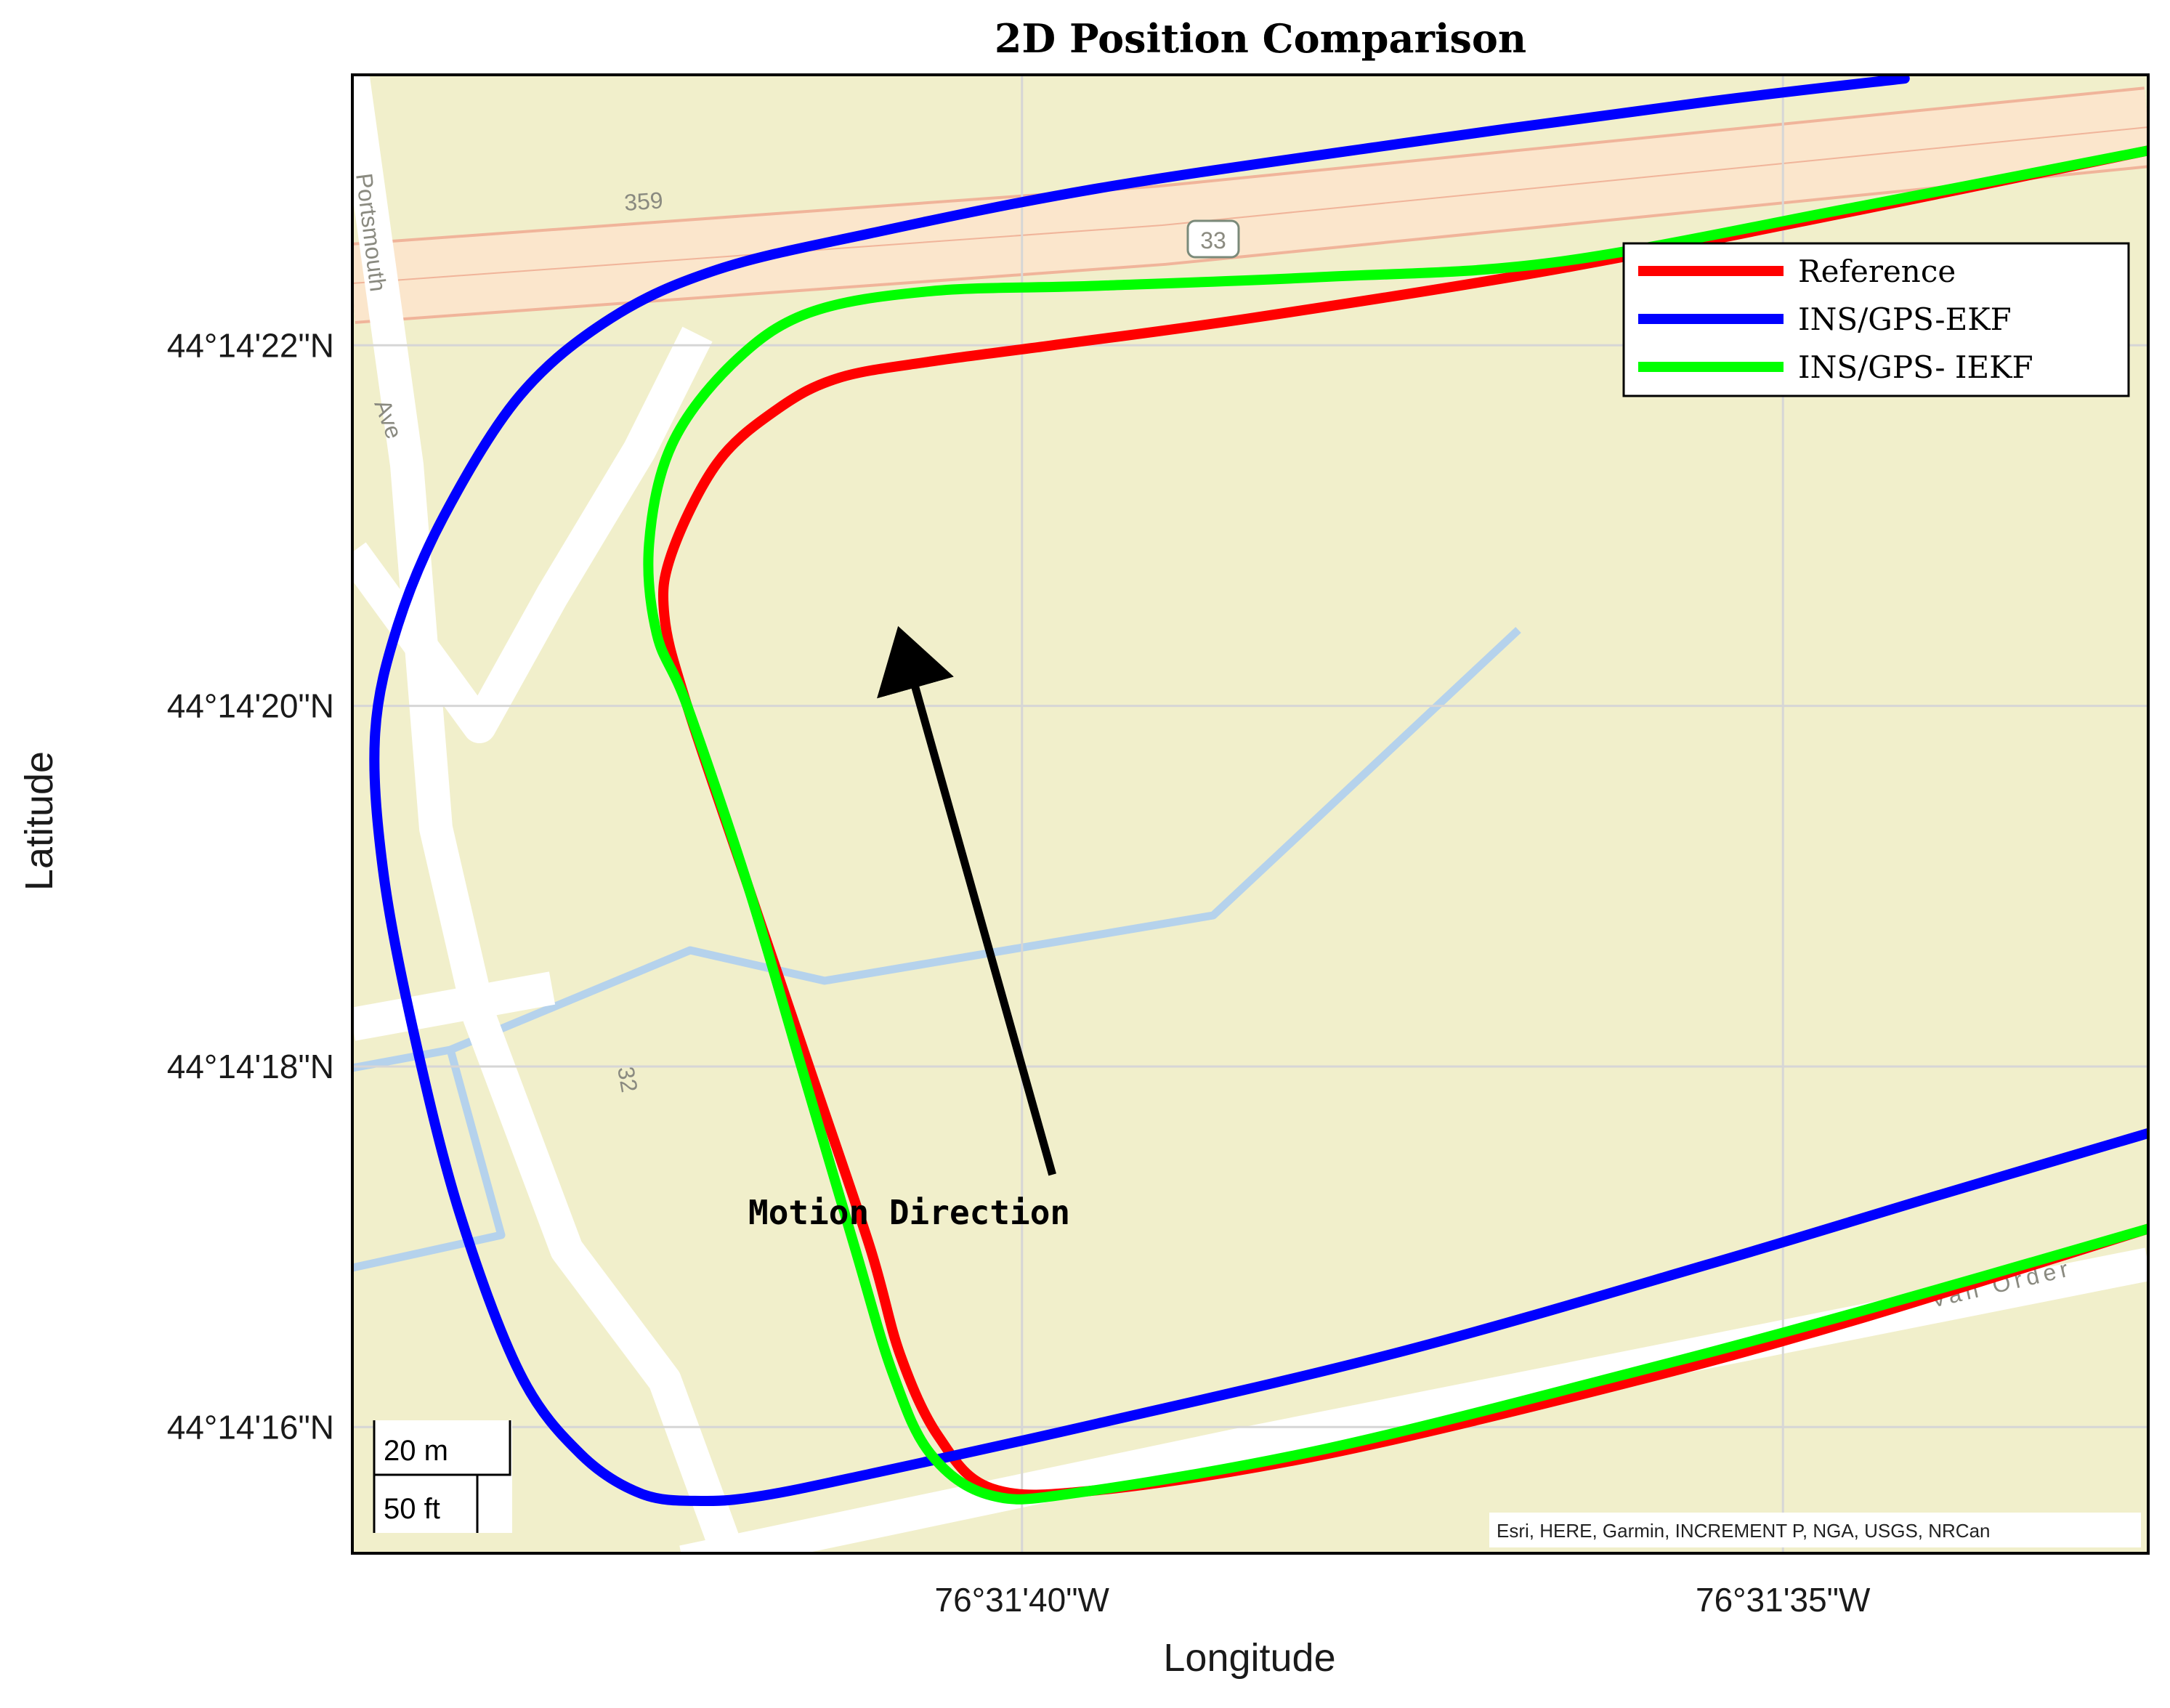  Describe the element at coordinates (532, 534) in the screenshot. I see `connector-road` at that location.